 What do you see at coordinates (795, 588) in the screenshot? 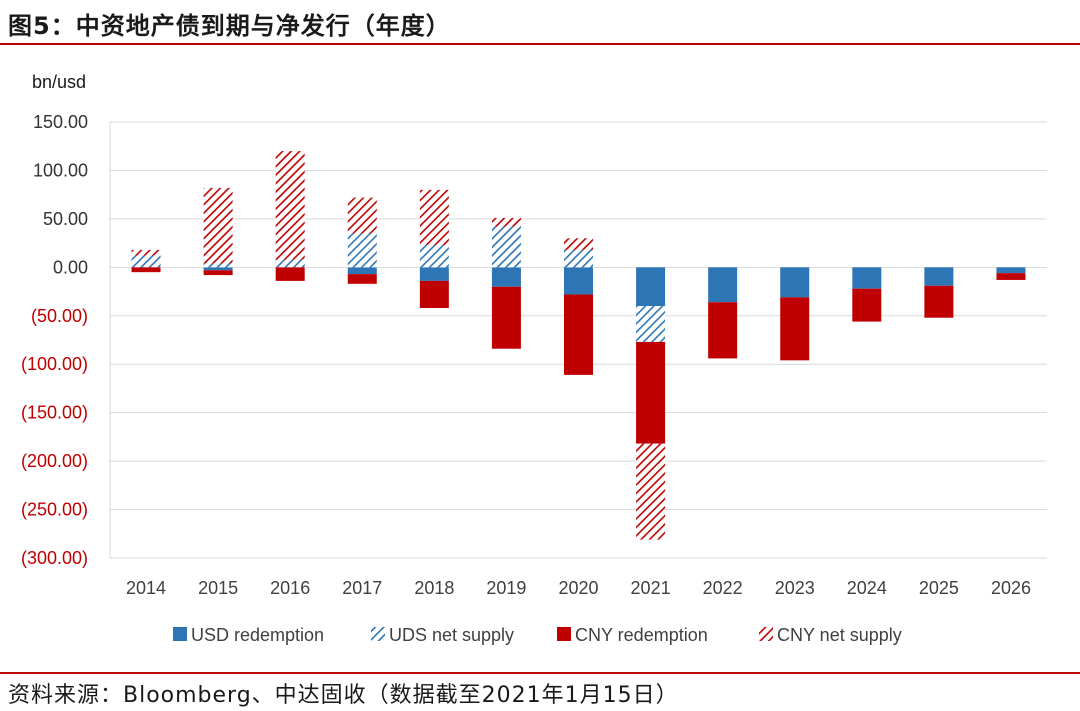
I see `x-tick-label: 2023` at bounding box center [795, 588].